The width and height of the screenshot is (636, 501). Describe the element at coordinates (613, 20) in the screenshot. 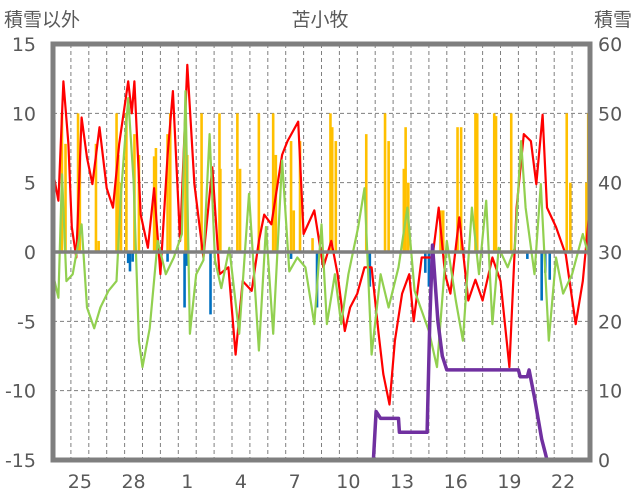

I see `right-axis-title: 積雪` at that location.